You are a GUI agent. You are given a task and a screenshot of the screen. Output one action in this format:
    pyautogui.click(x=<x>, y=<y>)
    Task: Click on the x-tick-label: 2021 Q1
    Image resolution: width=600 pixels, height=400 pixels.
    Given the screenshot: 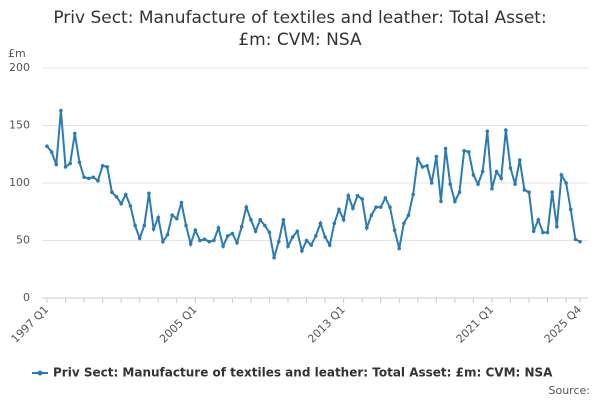 What is the action you would take?
    pyautogui.click(x=475, y=324)
    